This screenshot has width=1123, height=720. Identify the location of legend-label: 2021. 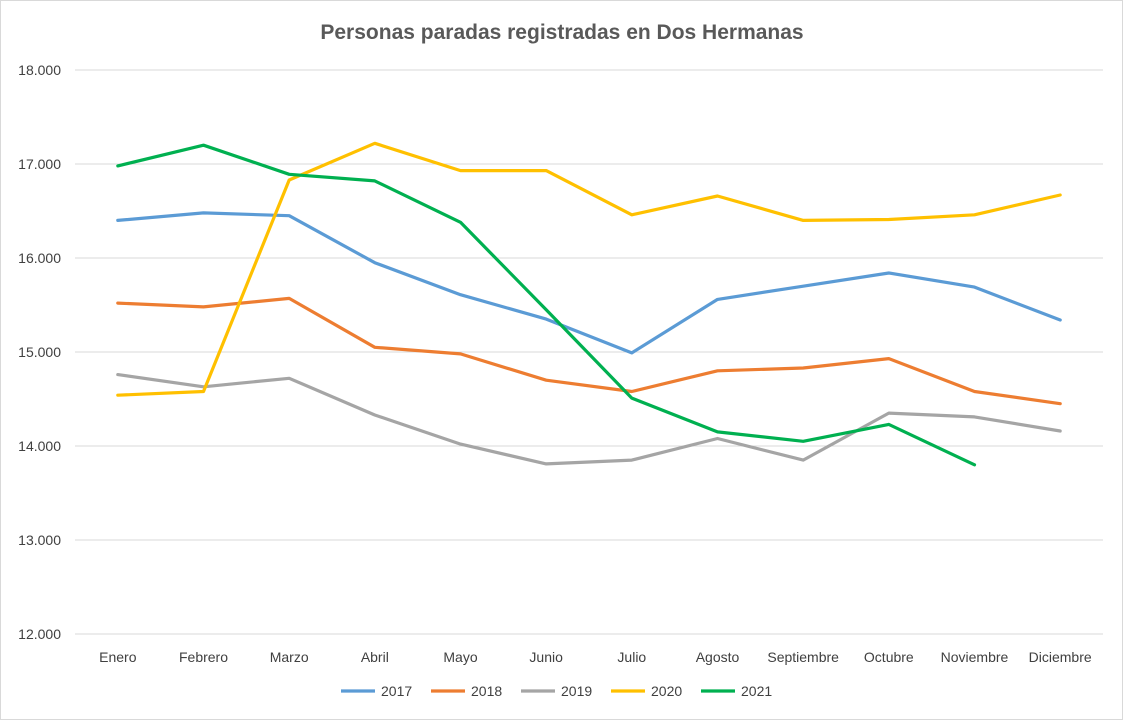
(756, 691).